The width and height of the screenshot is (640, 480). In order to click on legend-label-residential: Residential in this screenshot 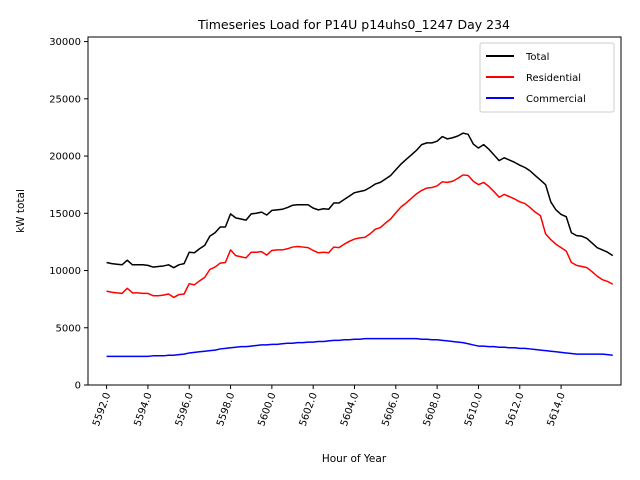, I will do `click(553, 78)`.